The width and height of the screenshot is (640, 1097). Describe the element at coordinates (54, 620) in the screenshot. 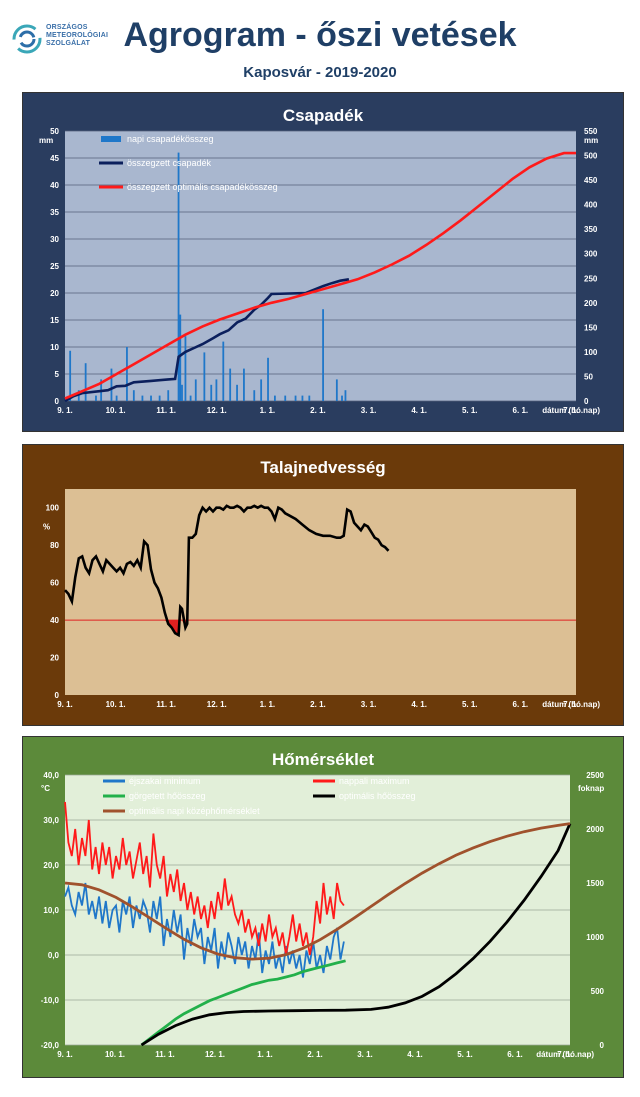

I see `y-tick-label: 40` at that location.